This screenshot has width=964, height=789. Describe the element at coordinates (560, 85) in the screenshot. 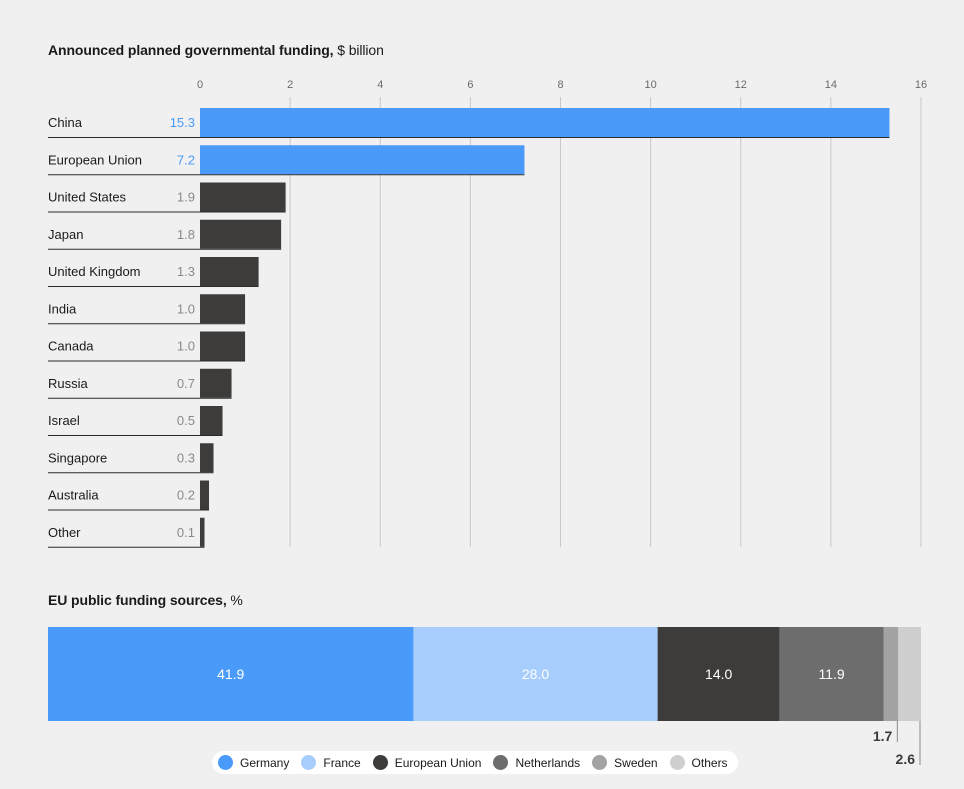

I see `x-tick-label-8: 8` at that location.